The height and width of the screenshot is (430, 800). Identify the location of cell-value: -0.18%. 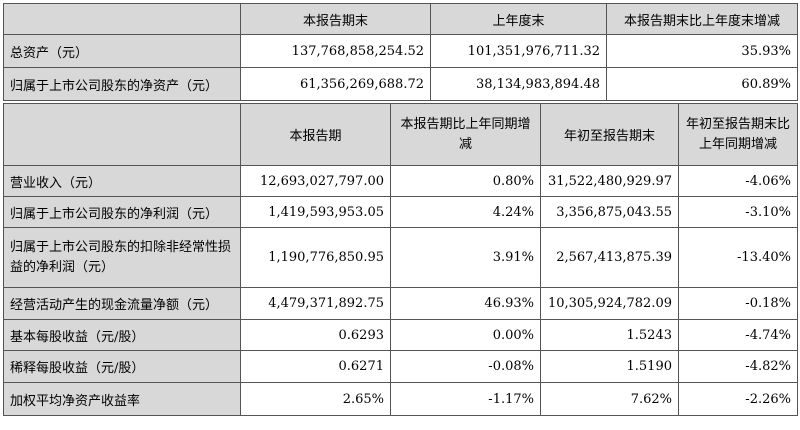
(738, 303).